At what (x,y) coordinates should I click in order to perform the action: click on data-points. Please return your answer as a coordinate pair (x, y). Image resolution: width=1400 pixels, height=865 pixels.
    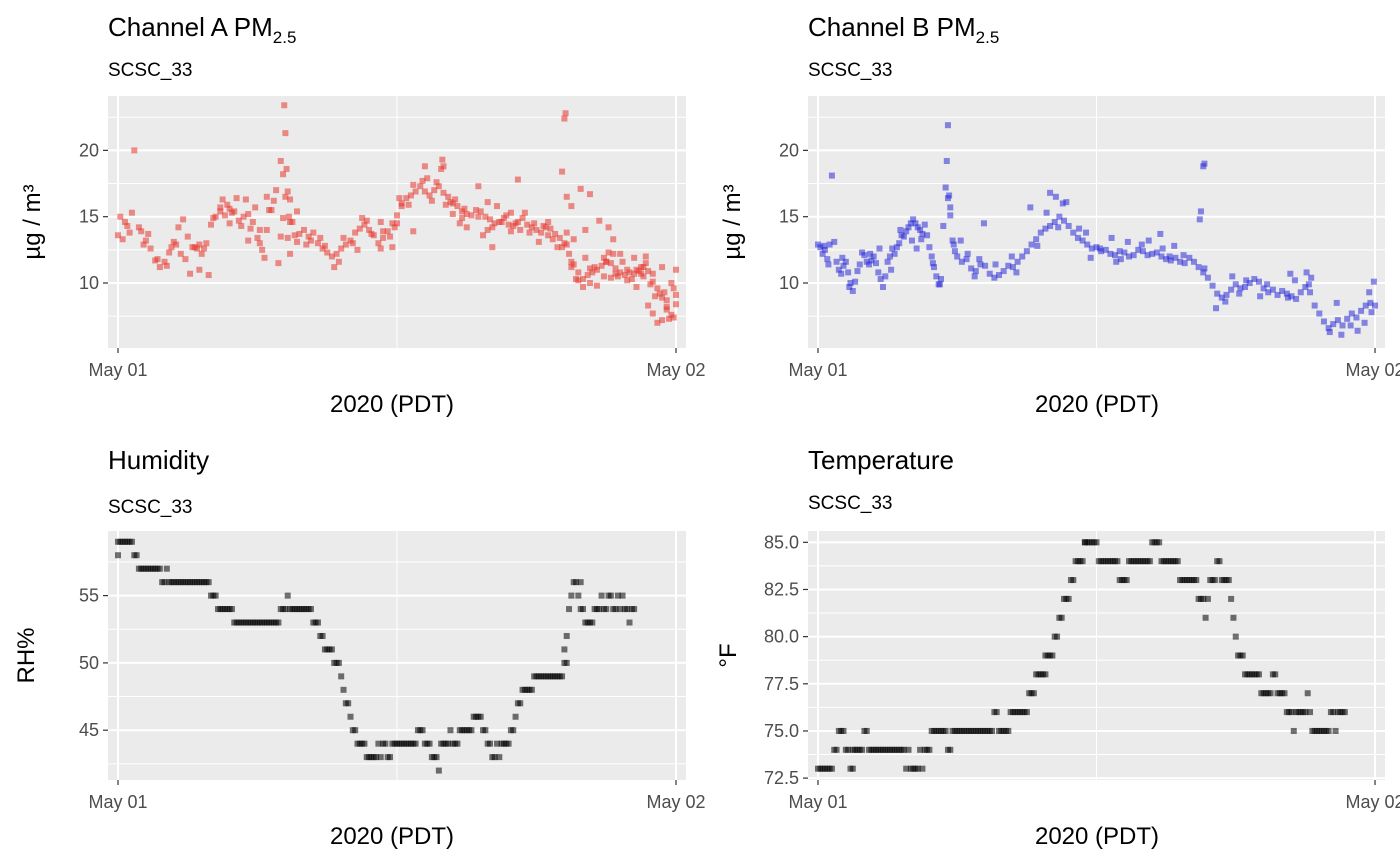
    Looking at the image, I should click on (376, 656).